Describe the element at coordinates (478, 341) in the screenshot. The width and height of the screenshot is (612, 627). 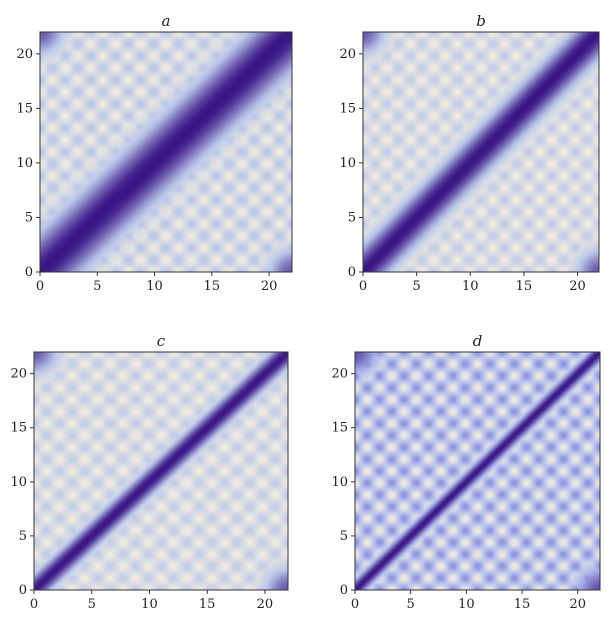
I see `panel-title: d` at that location.